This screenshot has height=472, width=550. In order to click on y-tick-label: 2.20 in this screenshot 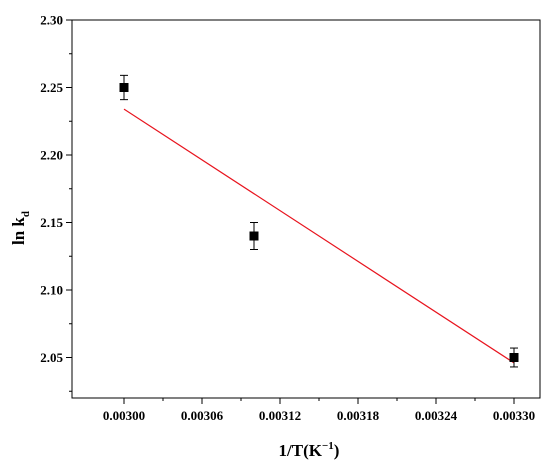, I will do `click(51, 155)`.